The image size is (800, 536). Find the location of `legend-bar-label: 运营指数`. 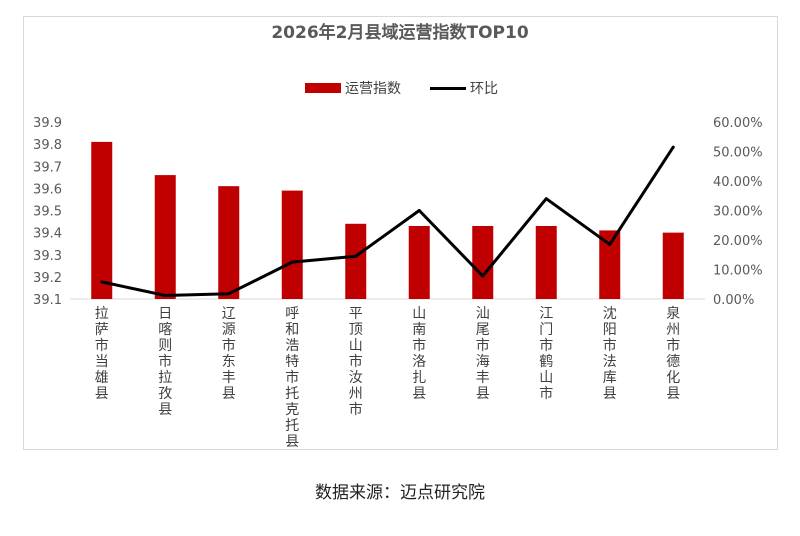

legend-bar-label: 运营指数 is located at coordinates (373, 89).